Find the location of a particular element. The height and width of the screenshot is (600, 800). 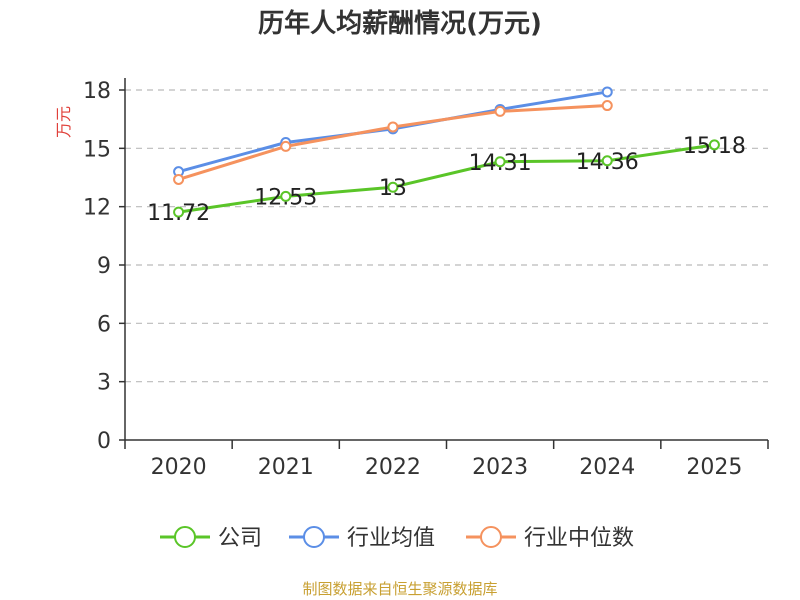

y-tick-label: 0 is located at coordinates (104, 441).